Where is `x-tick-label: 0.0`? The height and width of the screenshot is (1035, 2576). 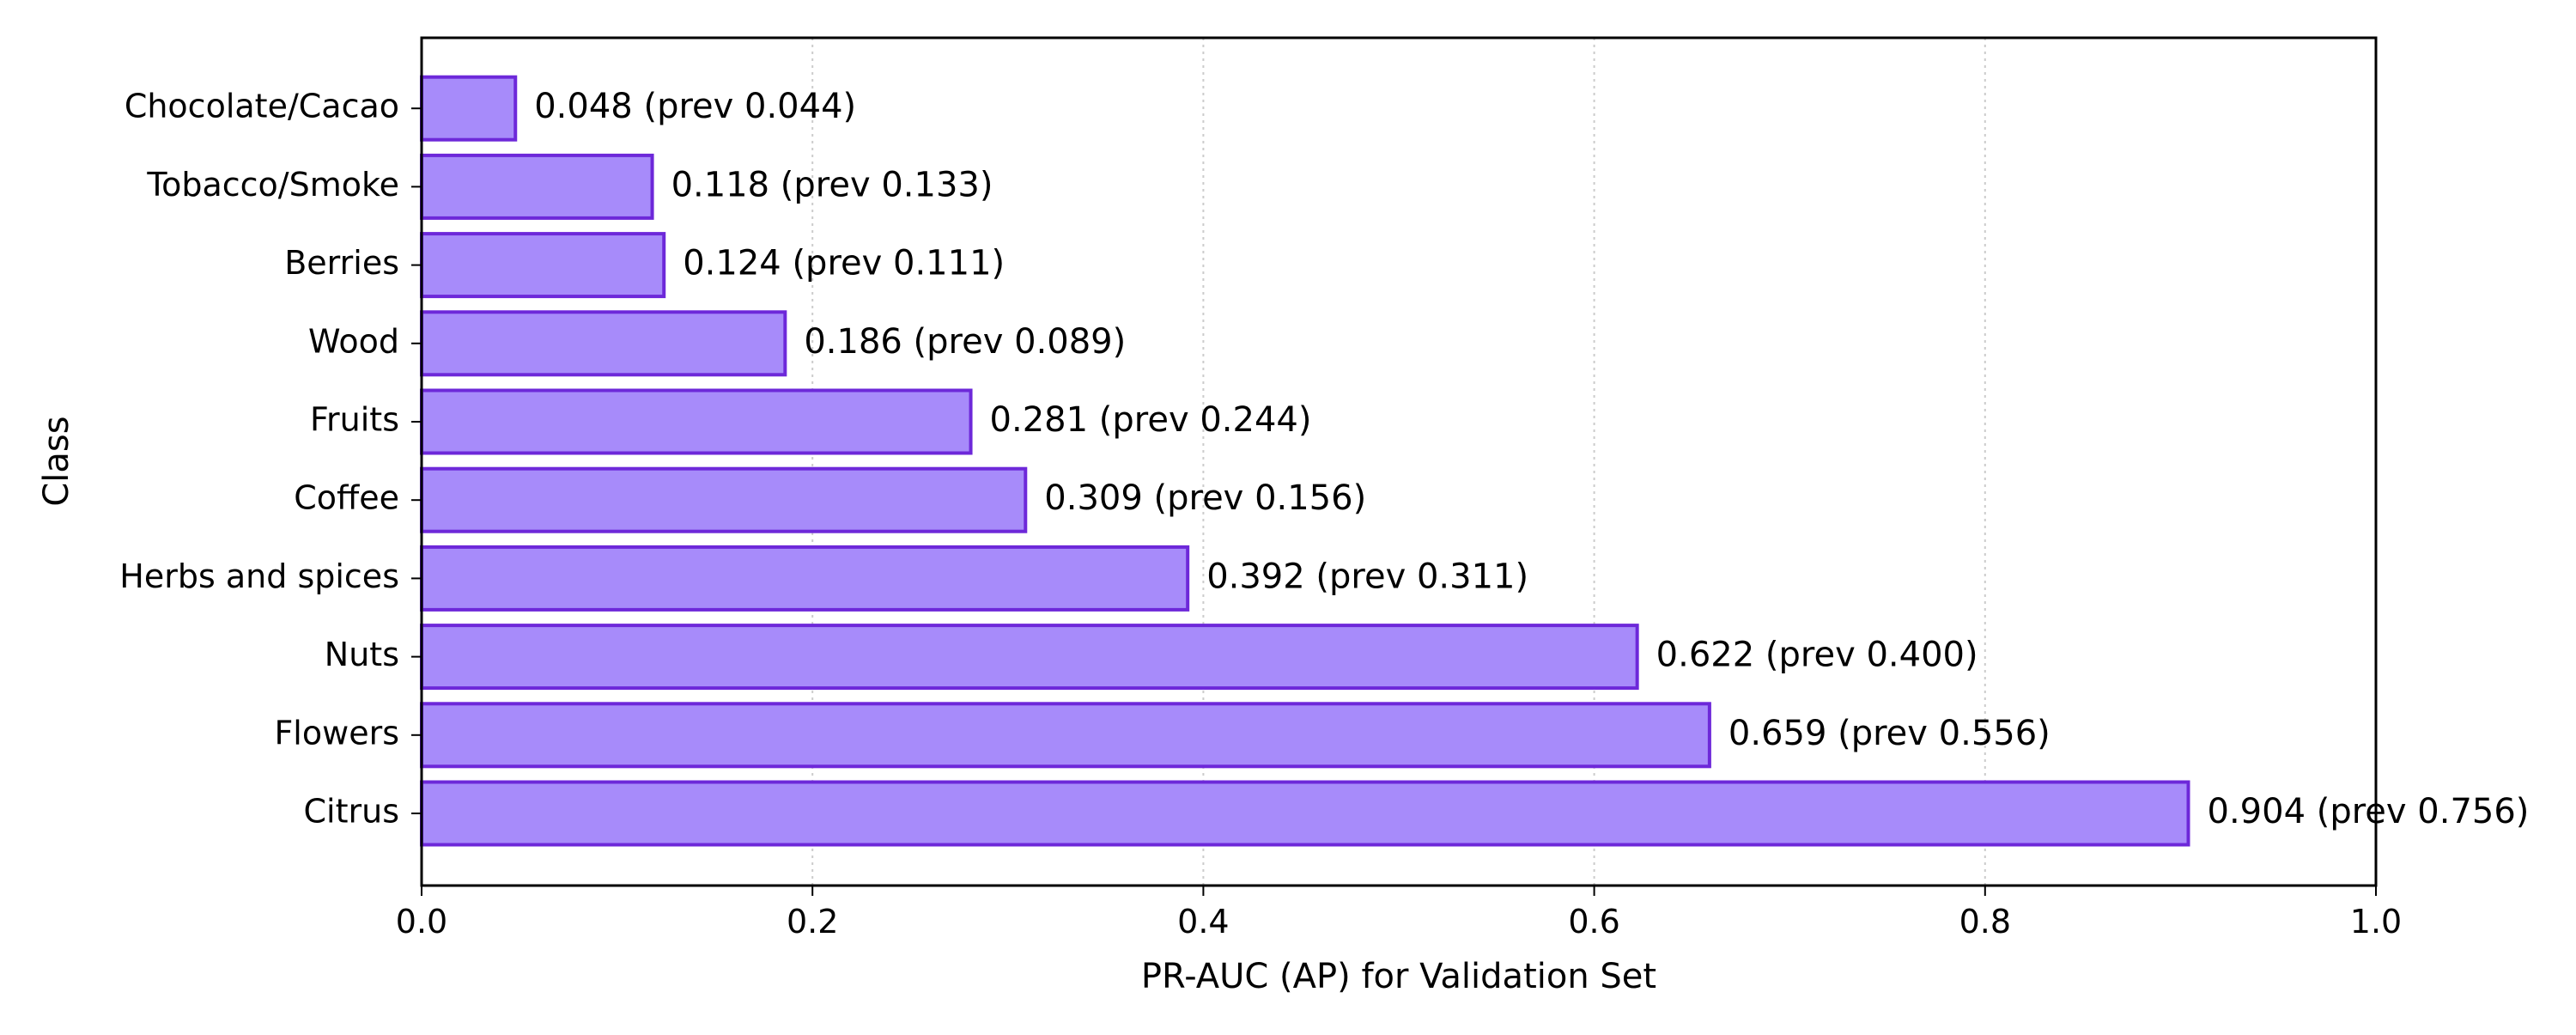 x-tick-label: 0.0 is located at coordinates (421, 922).